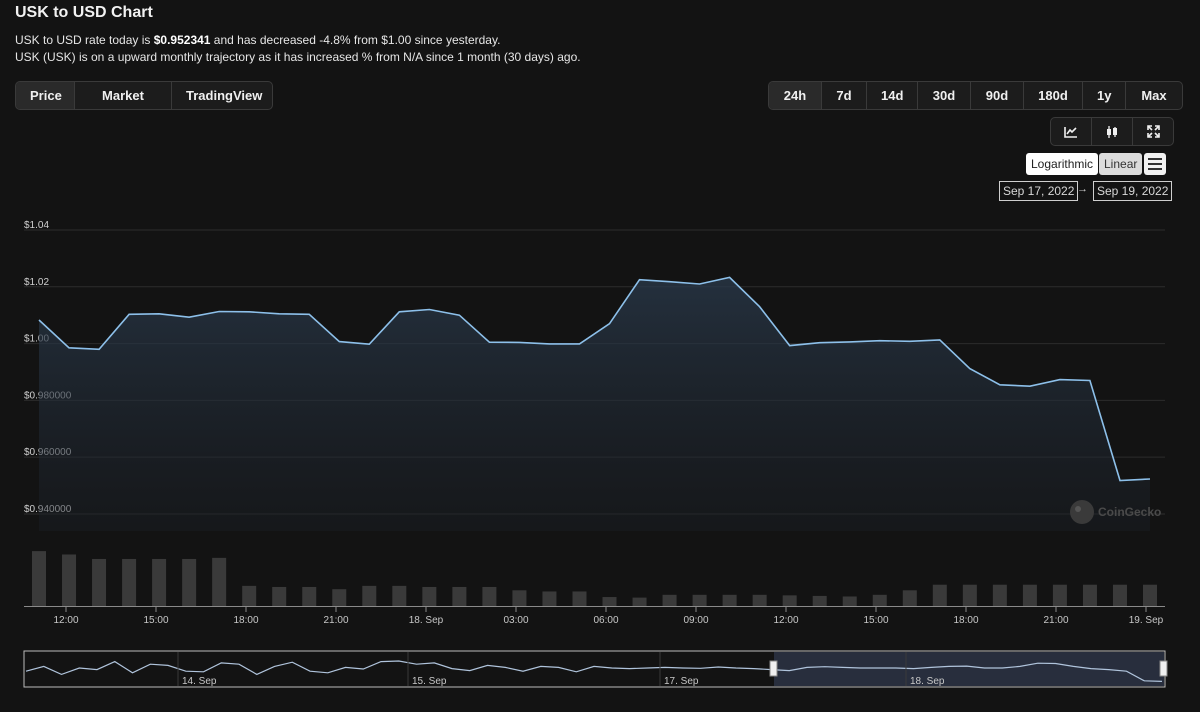 This screenshot has width=1200, height=712. I want to click on navigator-line, so click(594, 671).